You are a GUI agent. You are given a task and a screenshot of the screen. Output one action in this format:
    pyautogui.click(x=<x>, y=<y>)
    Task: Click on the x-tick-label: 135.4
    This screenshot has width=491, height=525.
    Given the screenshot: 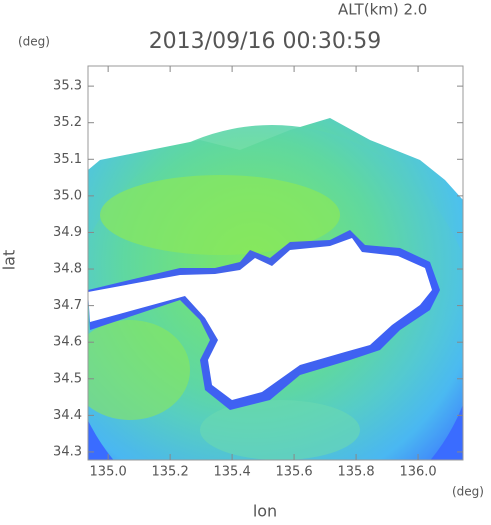 What is the action you would take?
    pyautogui.click(x=232, y=472)
    